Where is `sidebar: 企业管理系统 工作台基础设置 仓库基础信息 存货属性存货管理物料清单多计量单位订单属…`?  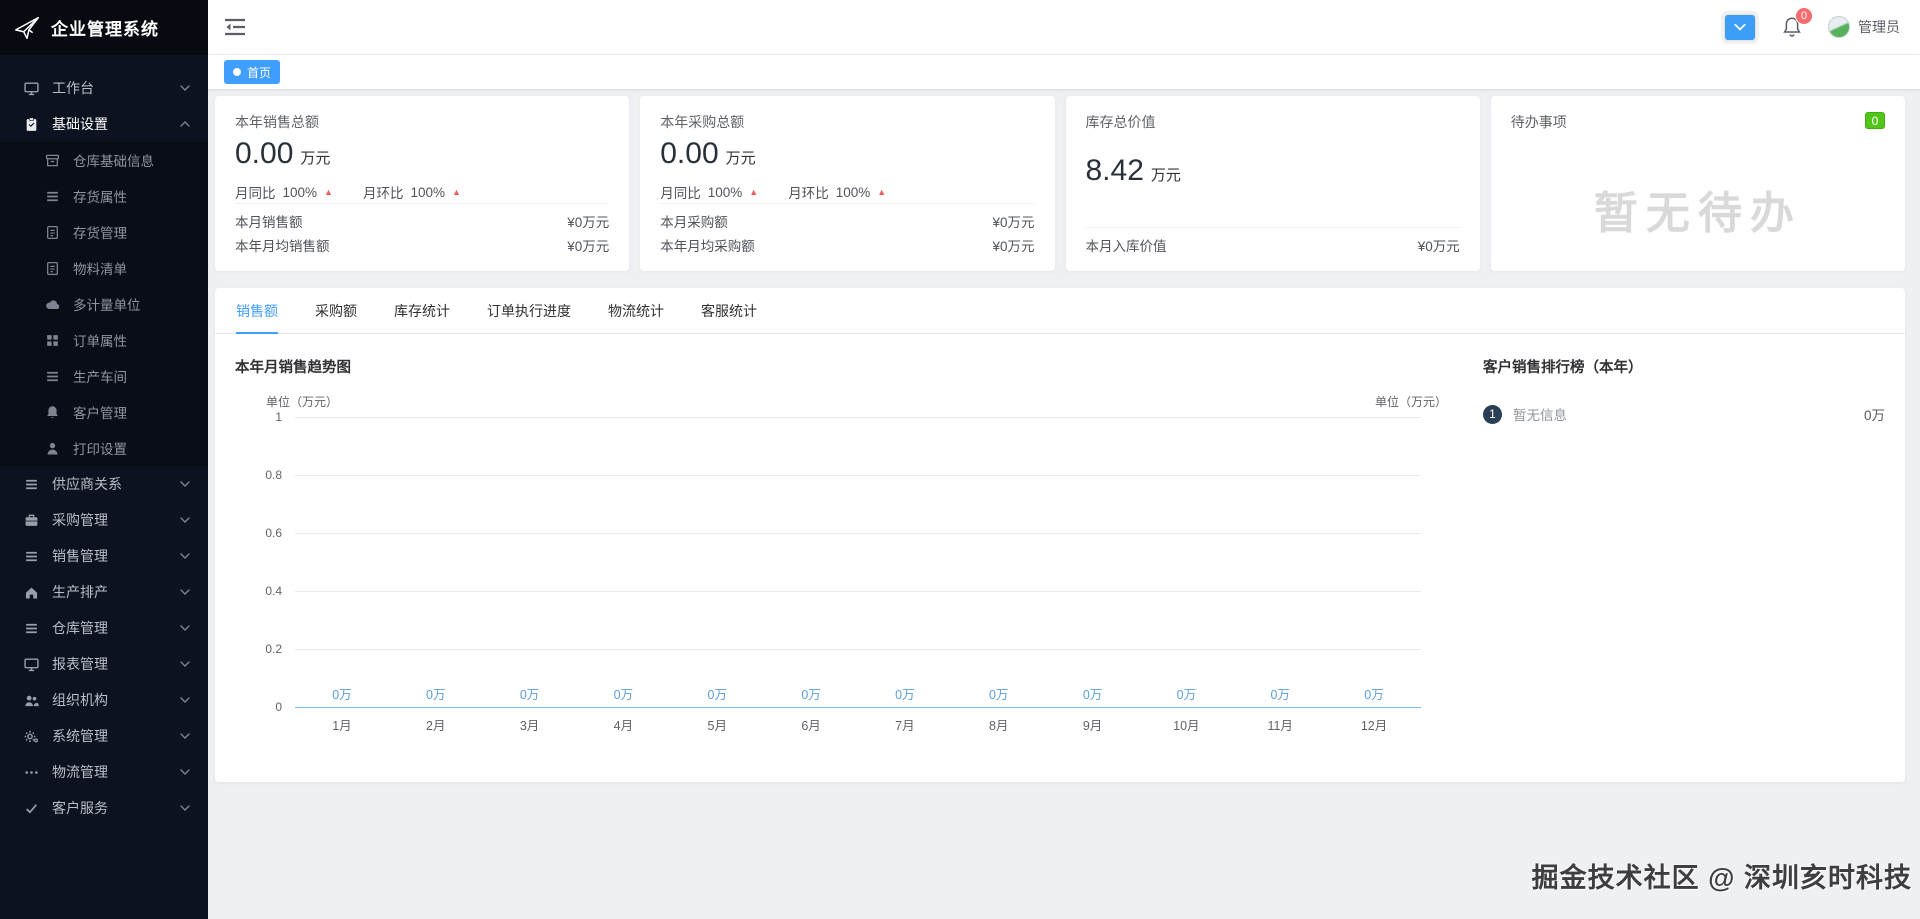
sidebar: 企业管理系统 工作台基础设置 仓库基础信息 存货属性存货管理物料清单多计量单位订单属… is located at coordinates (104, 459).